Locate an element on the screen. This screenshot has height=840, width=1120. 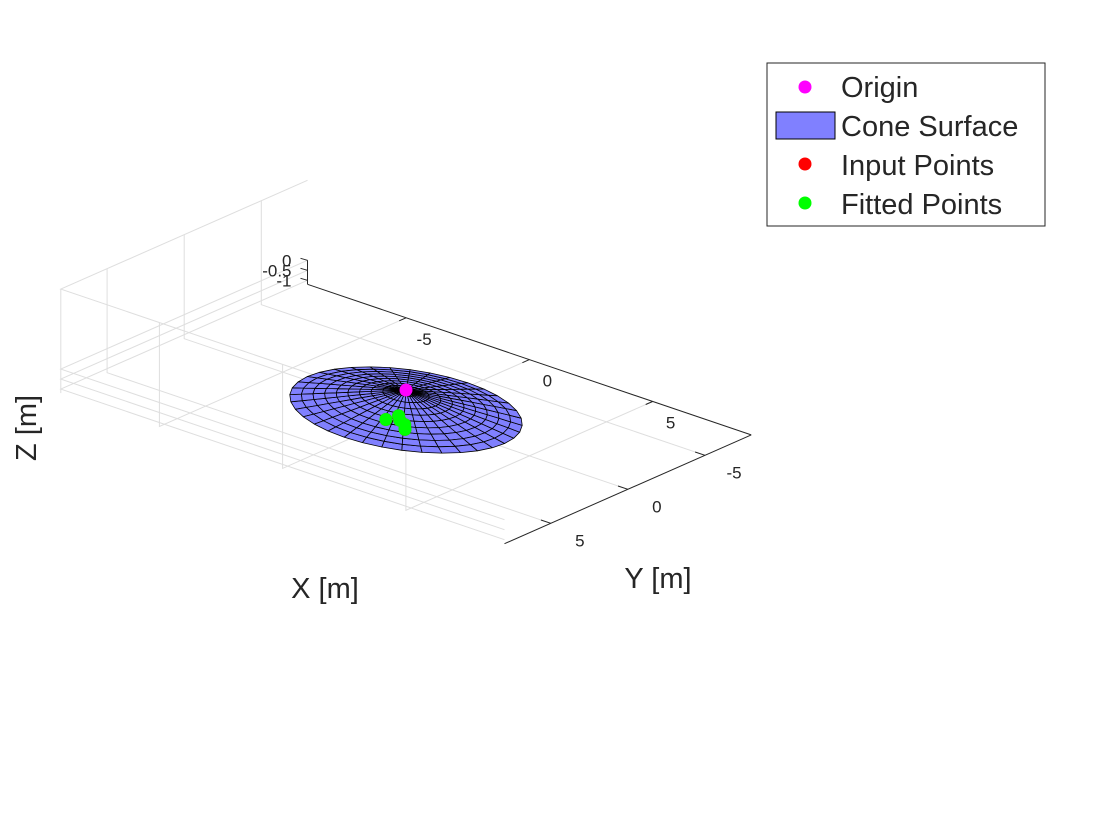
legend-swatch-cone-surface is located at coordinates (805, 125).